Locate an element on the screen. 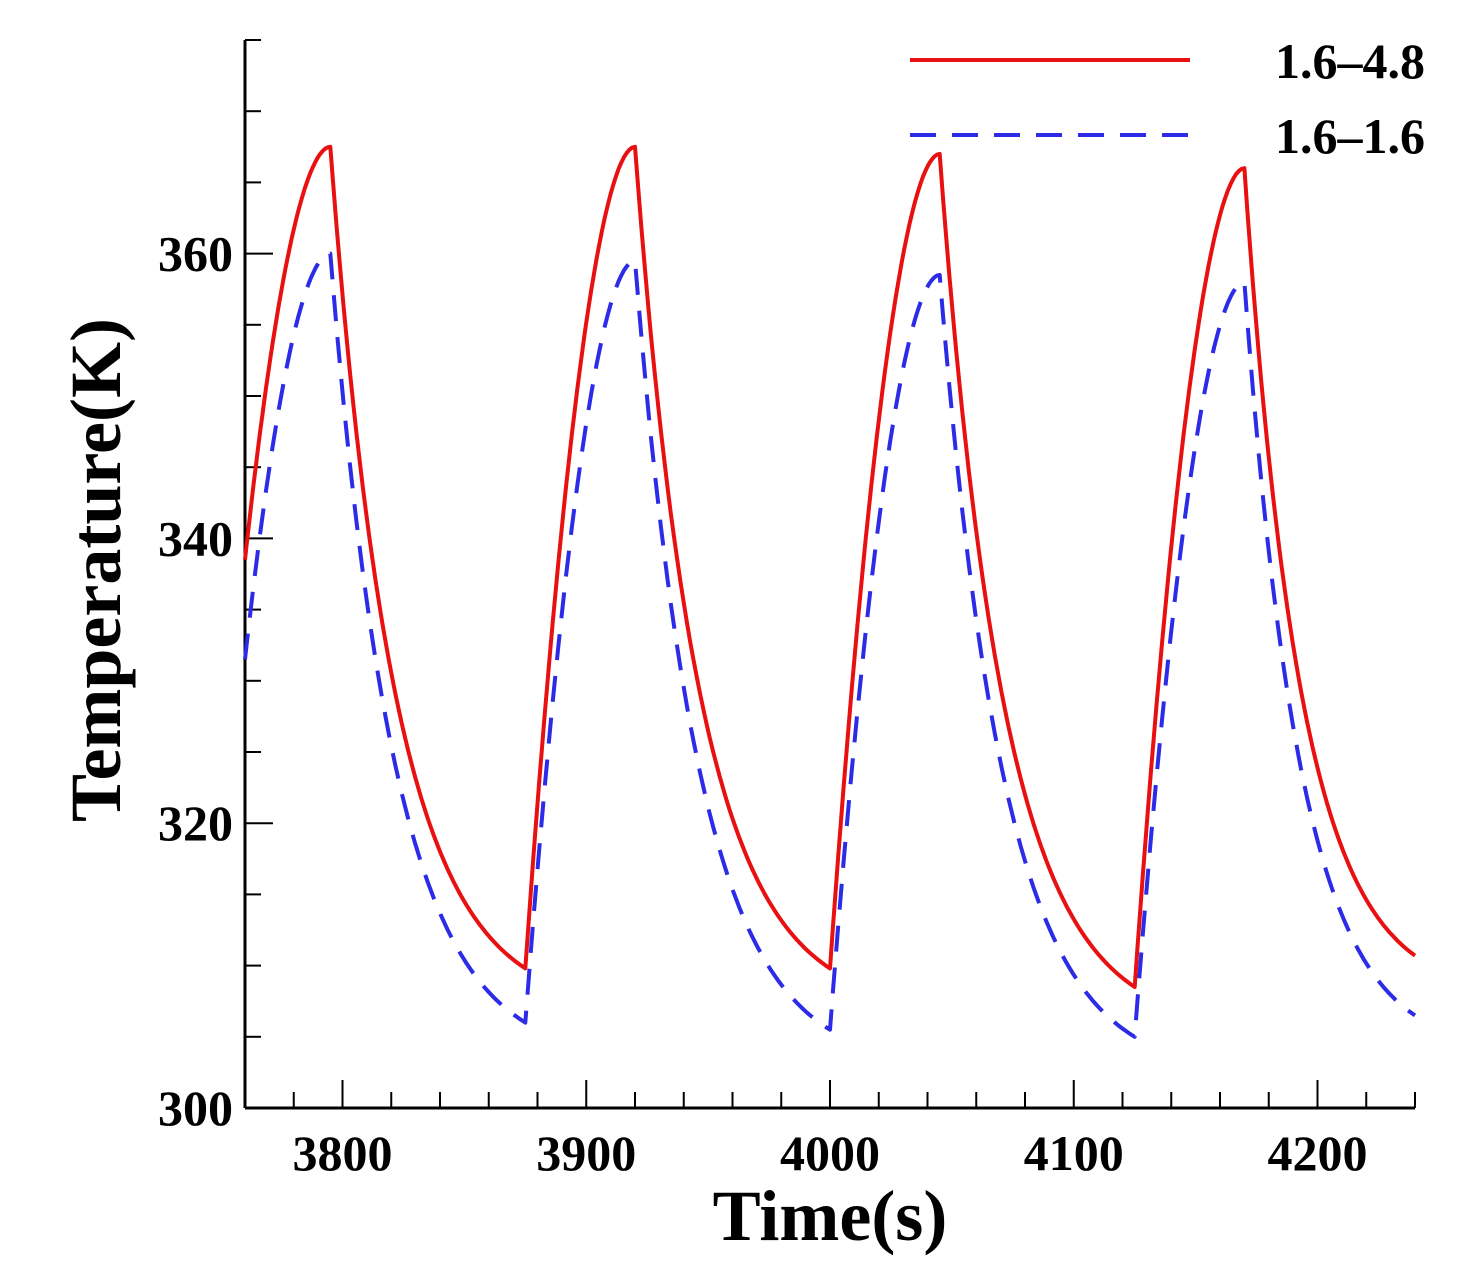 The image size is (1469, 1283). y-tick-label: 360 is located at coordinates (195, 254).